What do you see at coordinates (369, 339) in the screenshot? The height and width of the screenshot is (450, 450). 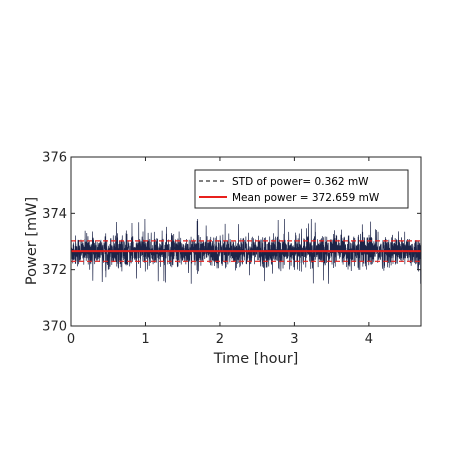 I see `x-tick-label: 4` at bounding box center [369, 339].